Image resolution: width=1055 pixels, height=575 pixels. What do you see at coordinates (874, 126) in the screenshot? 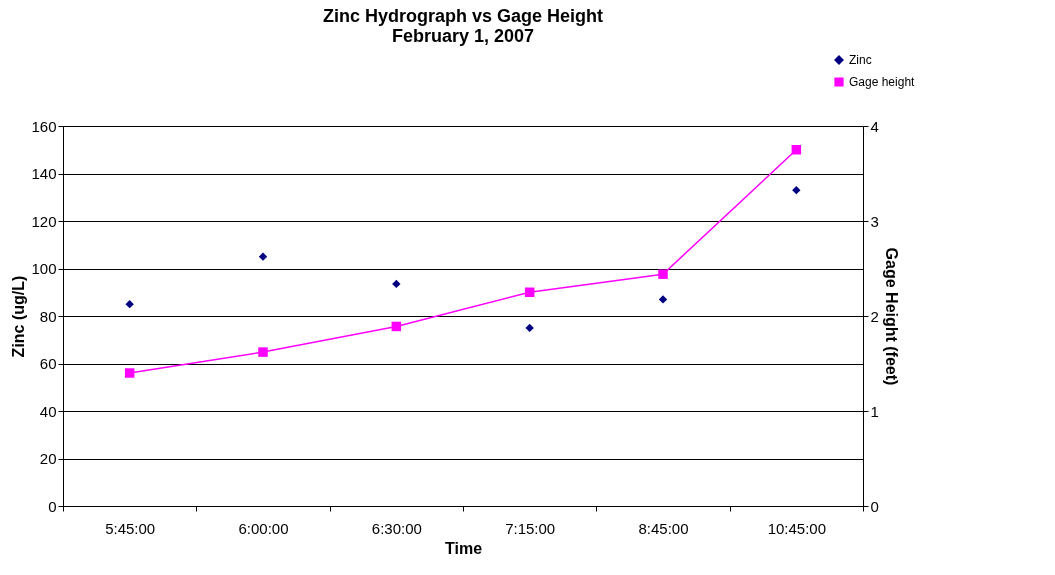
I see `y2-tick-label: 4` at bounding box center [874, 126].